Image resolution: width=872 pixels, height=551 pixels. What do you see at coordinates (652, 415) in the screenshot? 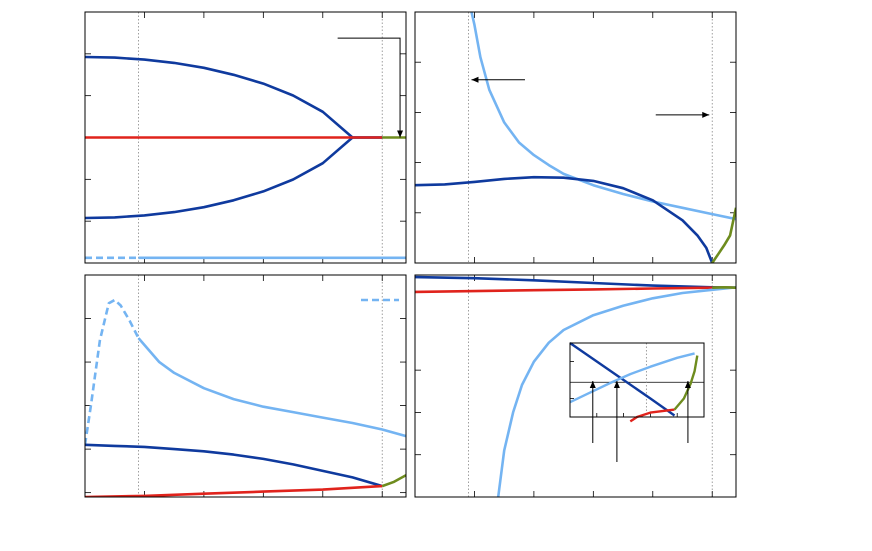
I see `inset-series-red` at bounding box center [652, 415].